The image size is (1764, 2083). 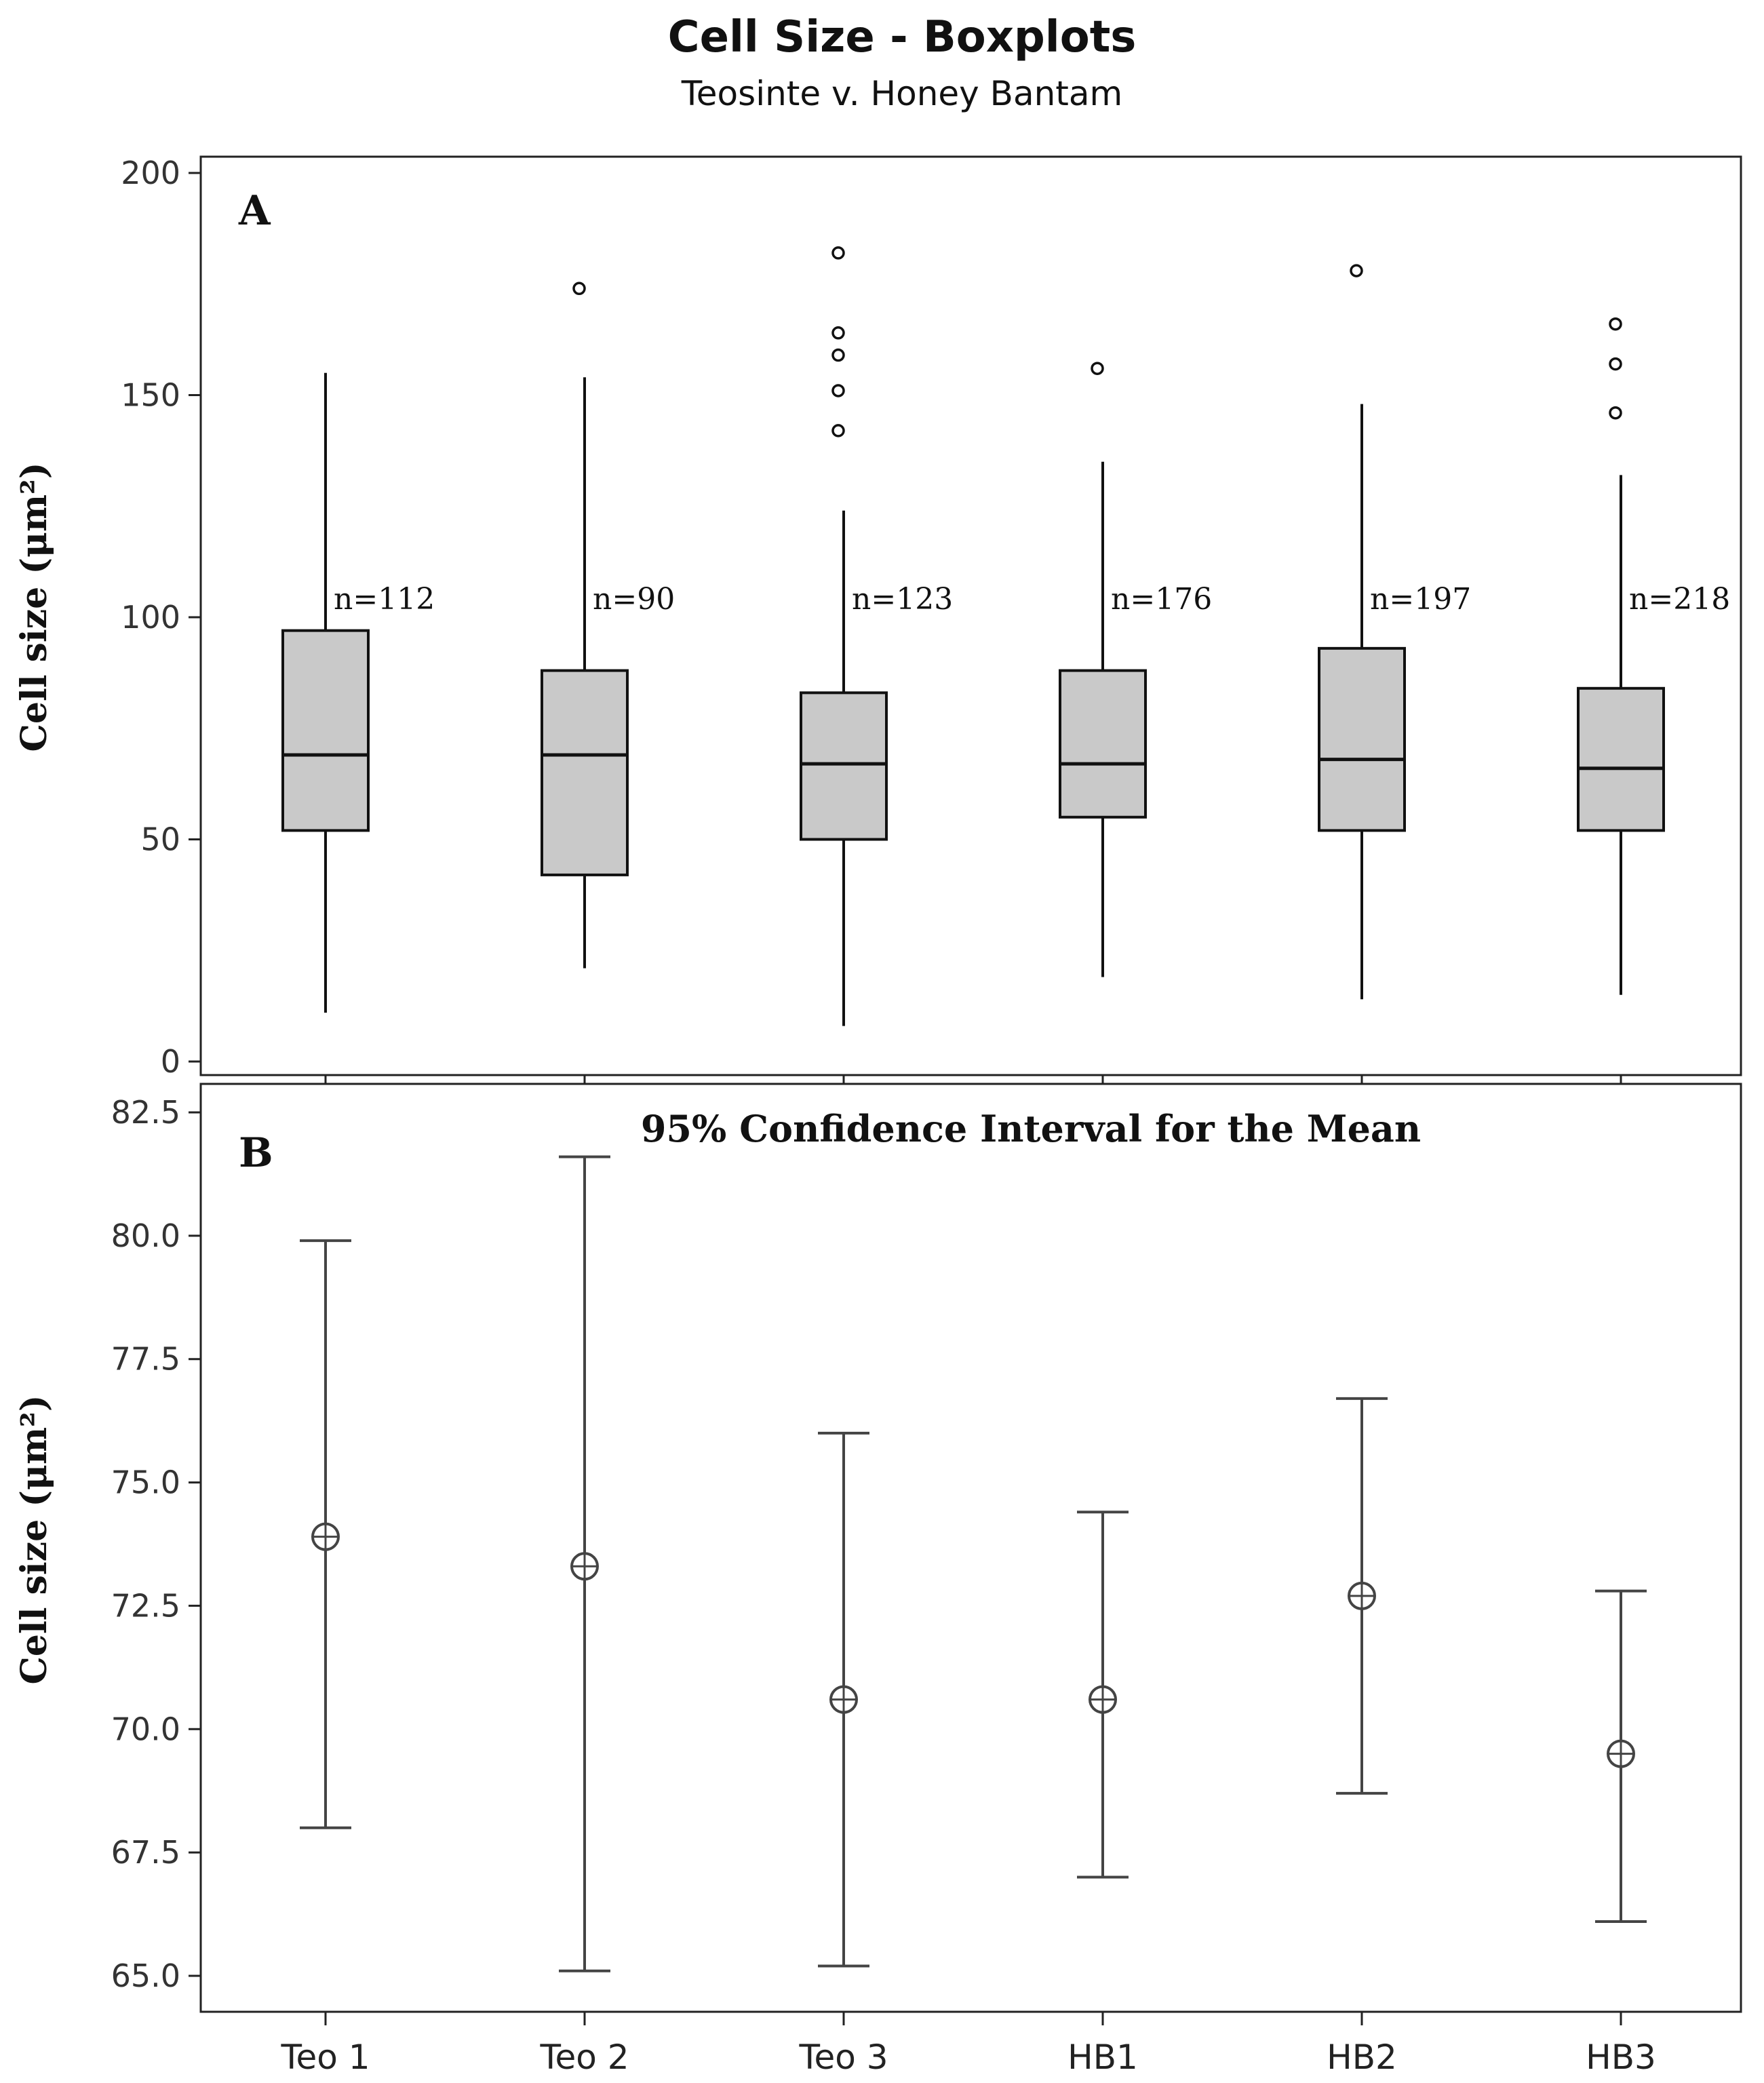 What do you see at coordinates (145, 1852) in the screenshot?
I see `y-tick-label: 67.5` at bounding box center [145, 1852].